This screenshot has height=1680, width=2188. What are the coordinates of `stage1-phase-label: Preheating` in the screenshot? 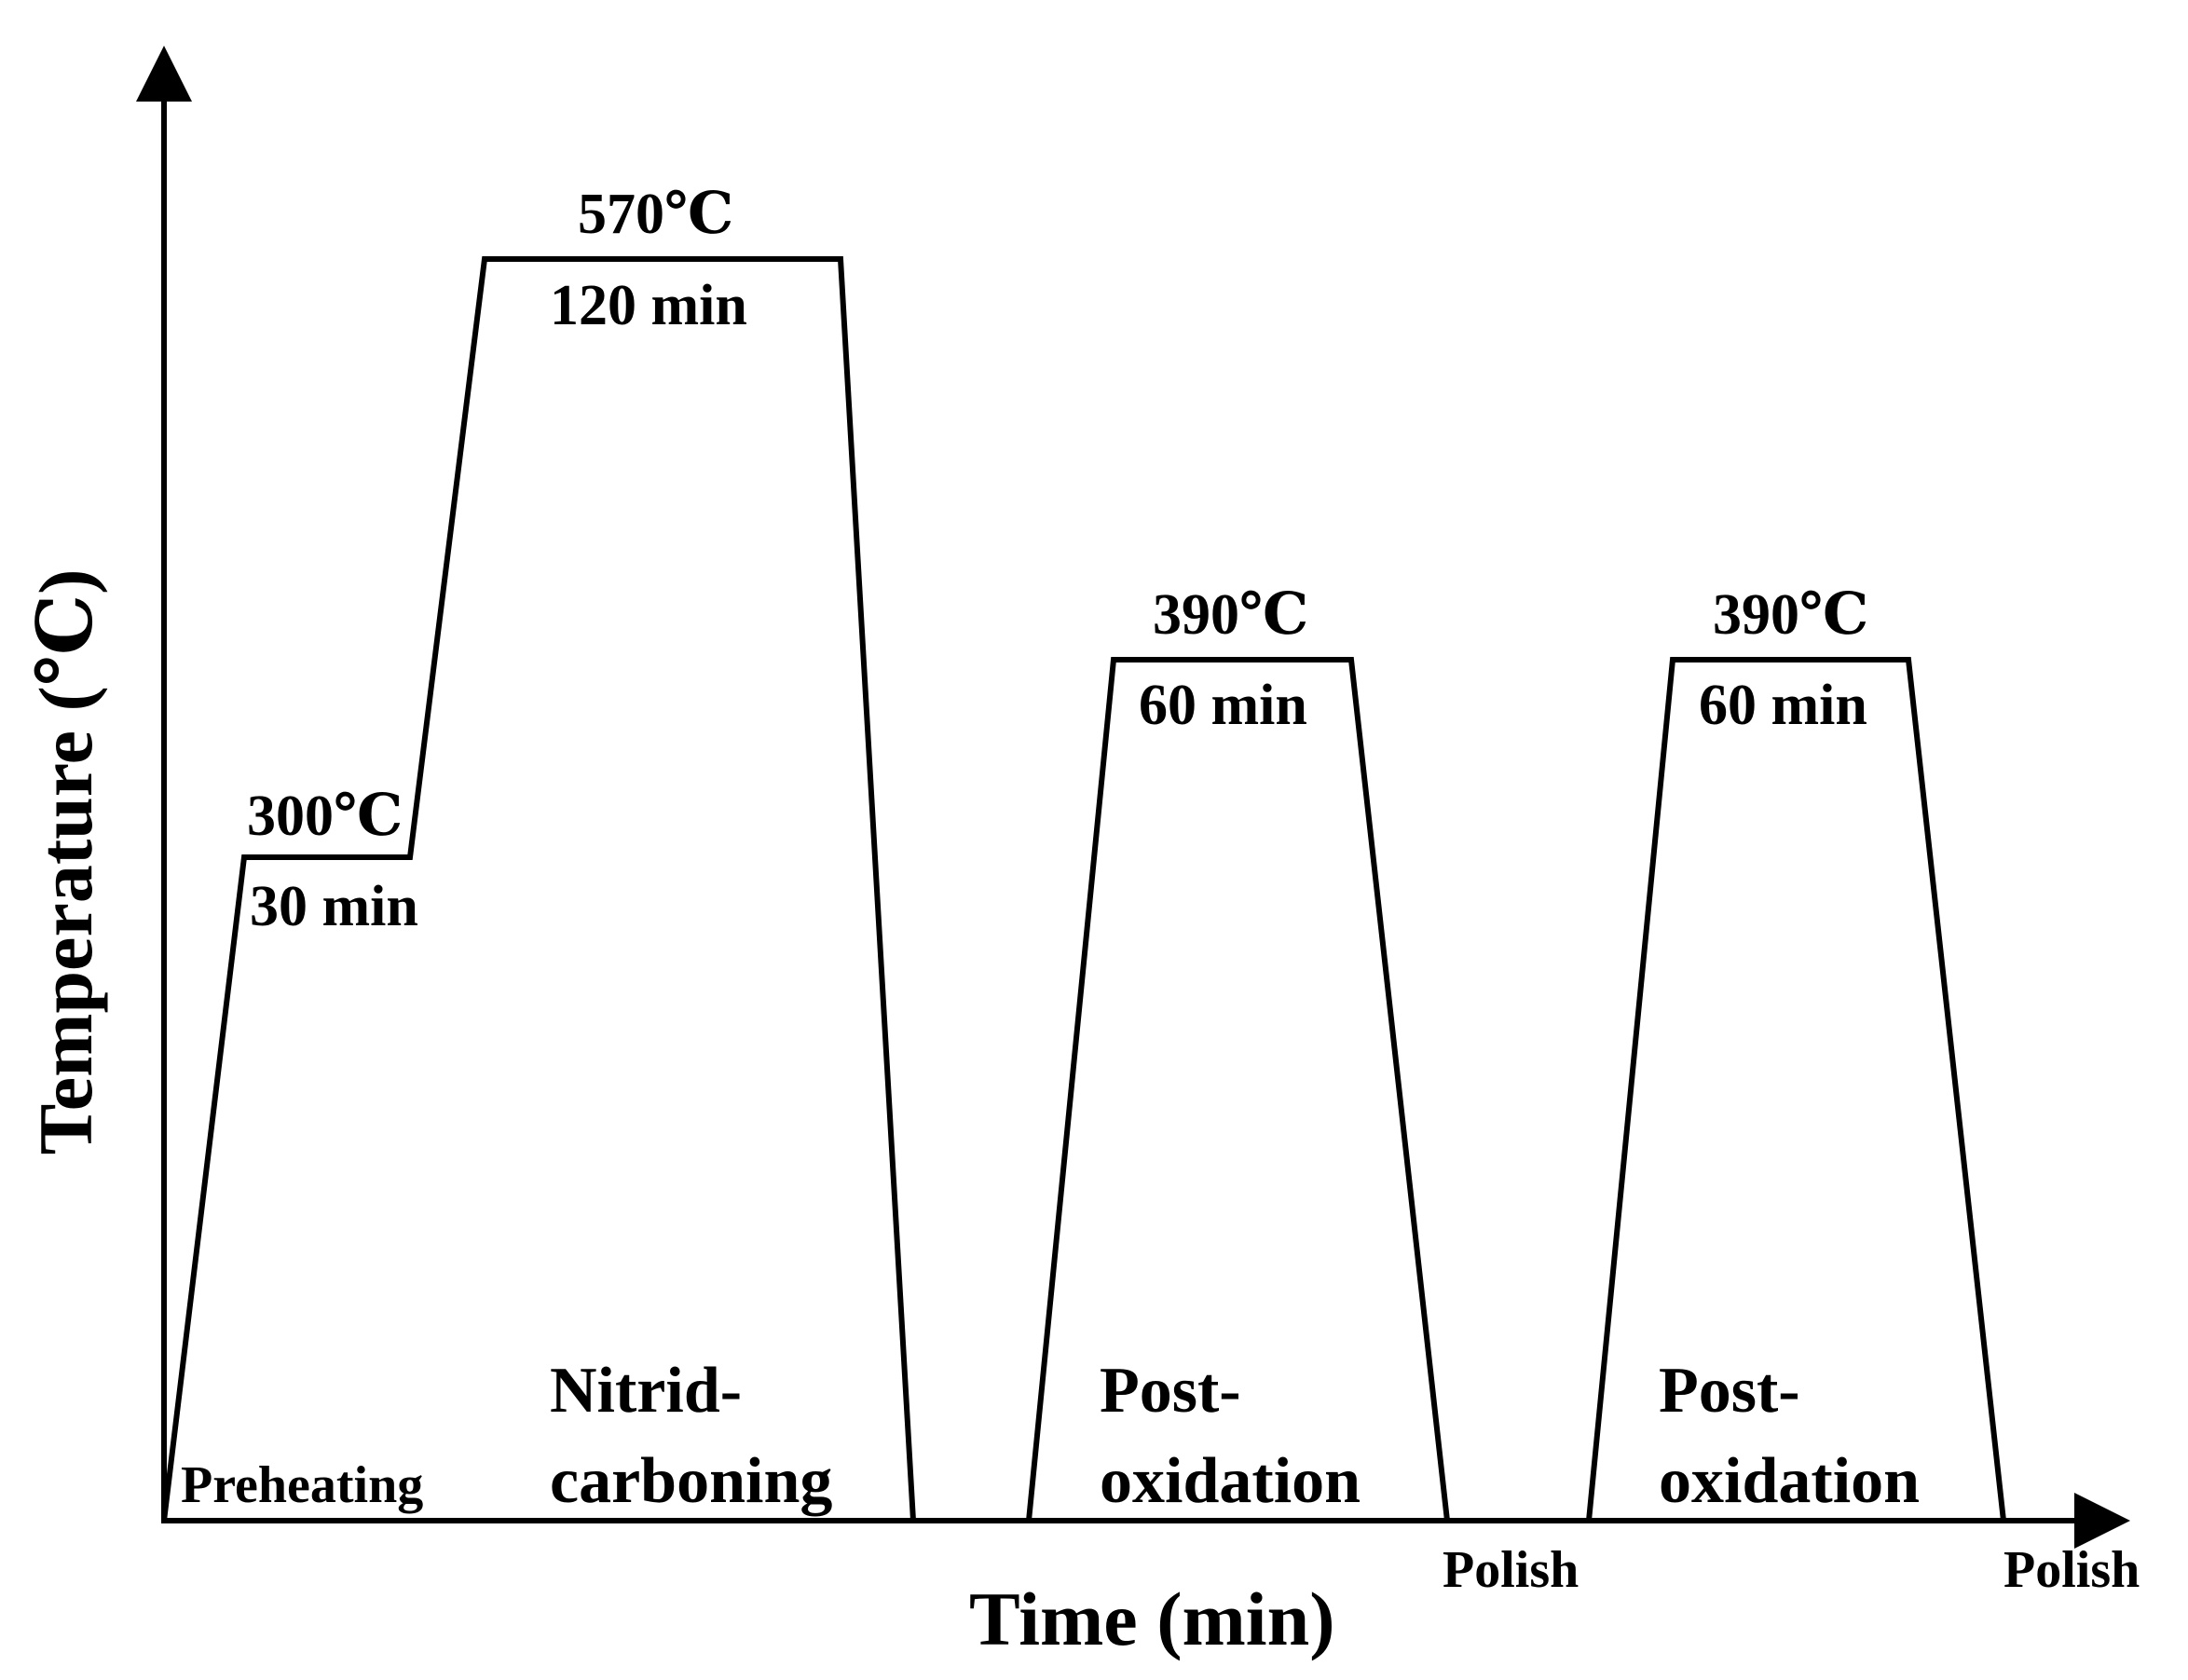 It's located at (302, 1485).